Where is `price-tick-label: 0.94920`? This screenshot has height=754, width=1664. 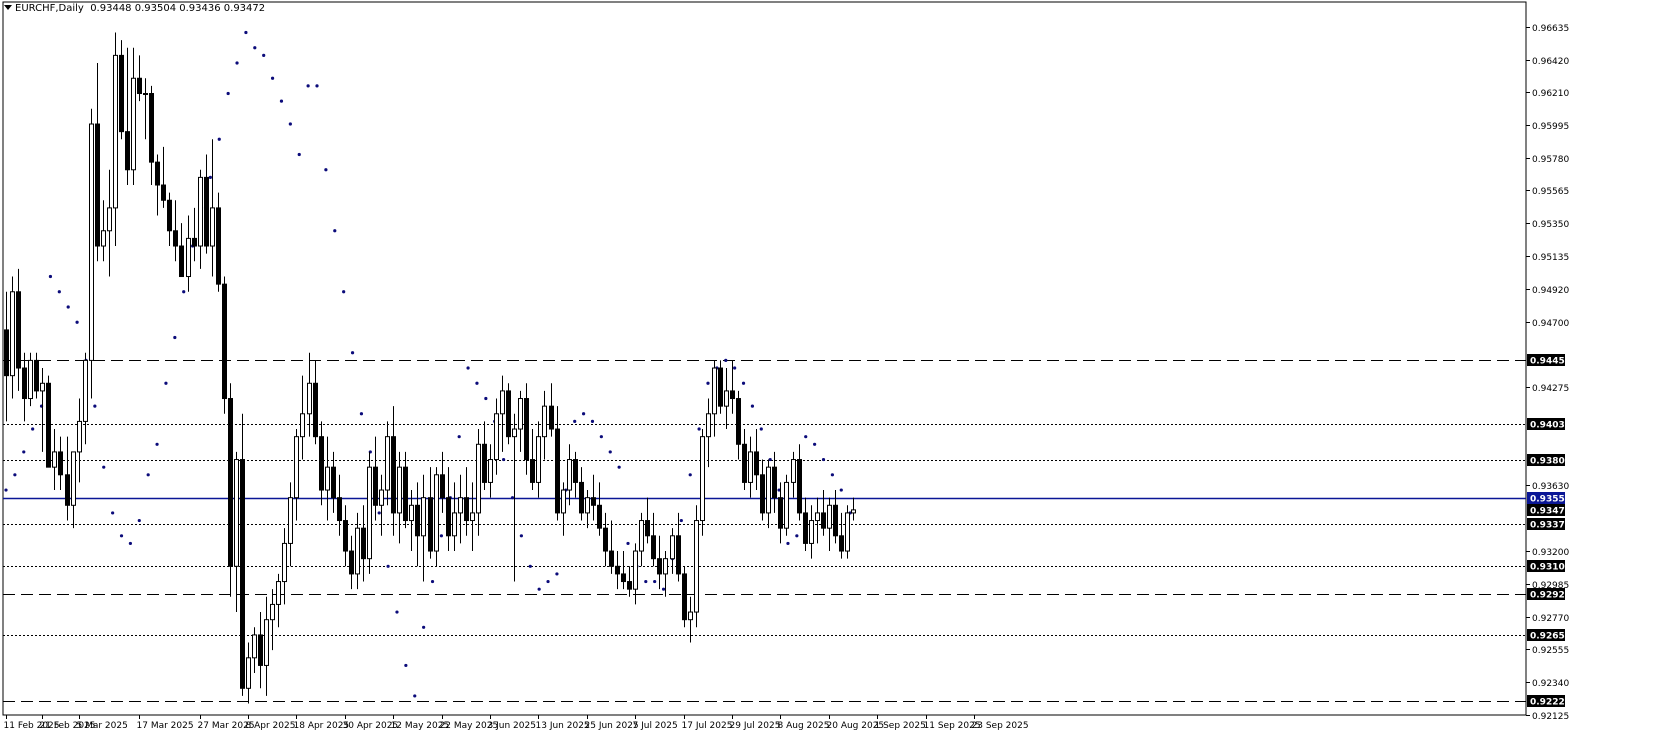 price-tick-label: 0.94920 is located at coordinates (1550, 291).